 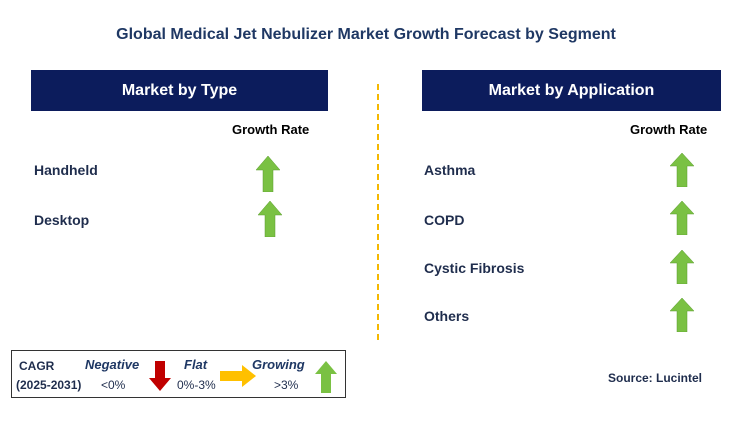 I want to click on legend-negative-range: <0%, so click(x=113, y=385).